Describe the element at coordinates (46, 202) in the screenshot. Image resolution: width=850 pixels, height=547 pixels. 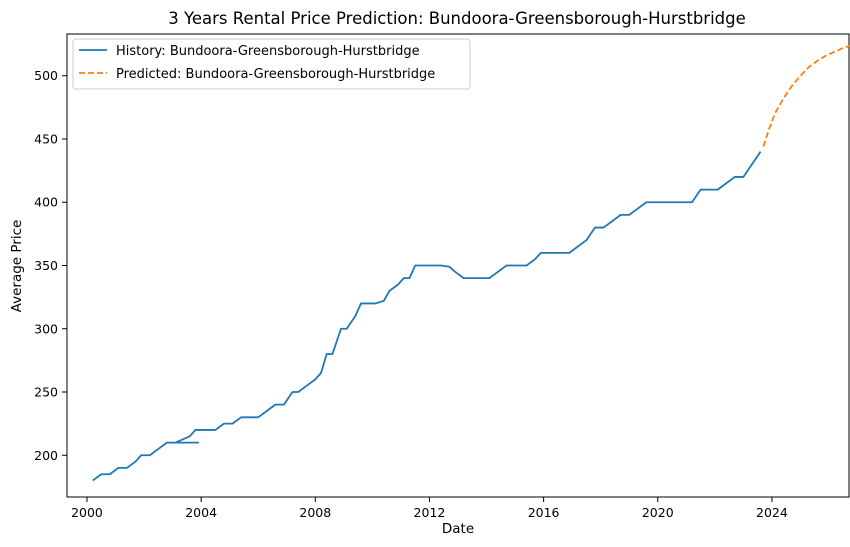
I see `y-tick-label: 400` at that location.